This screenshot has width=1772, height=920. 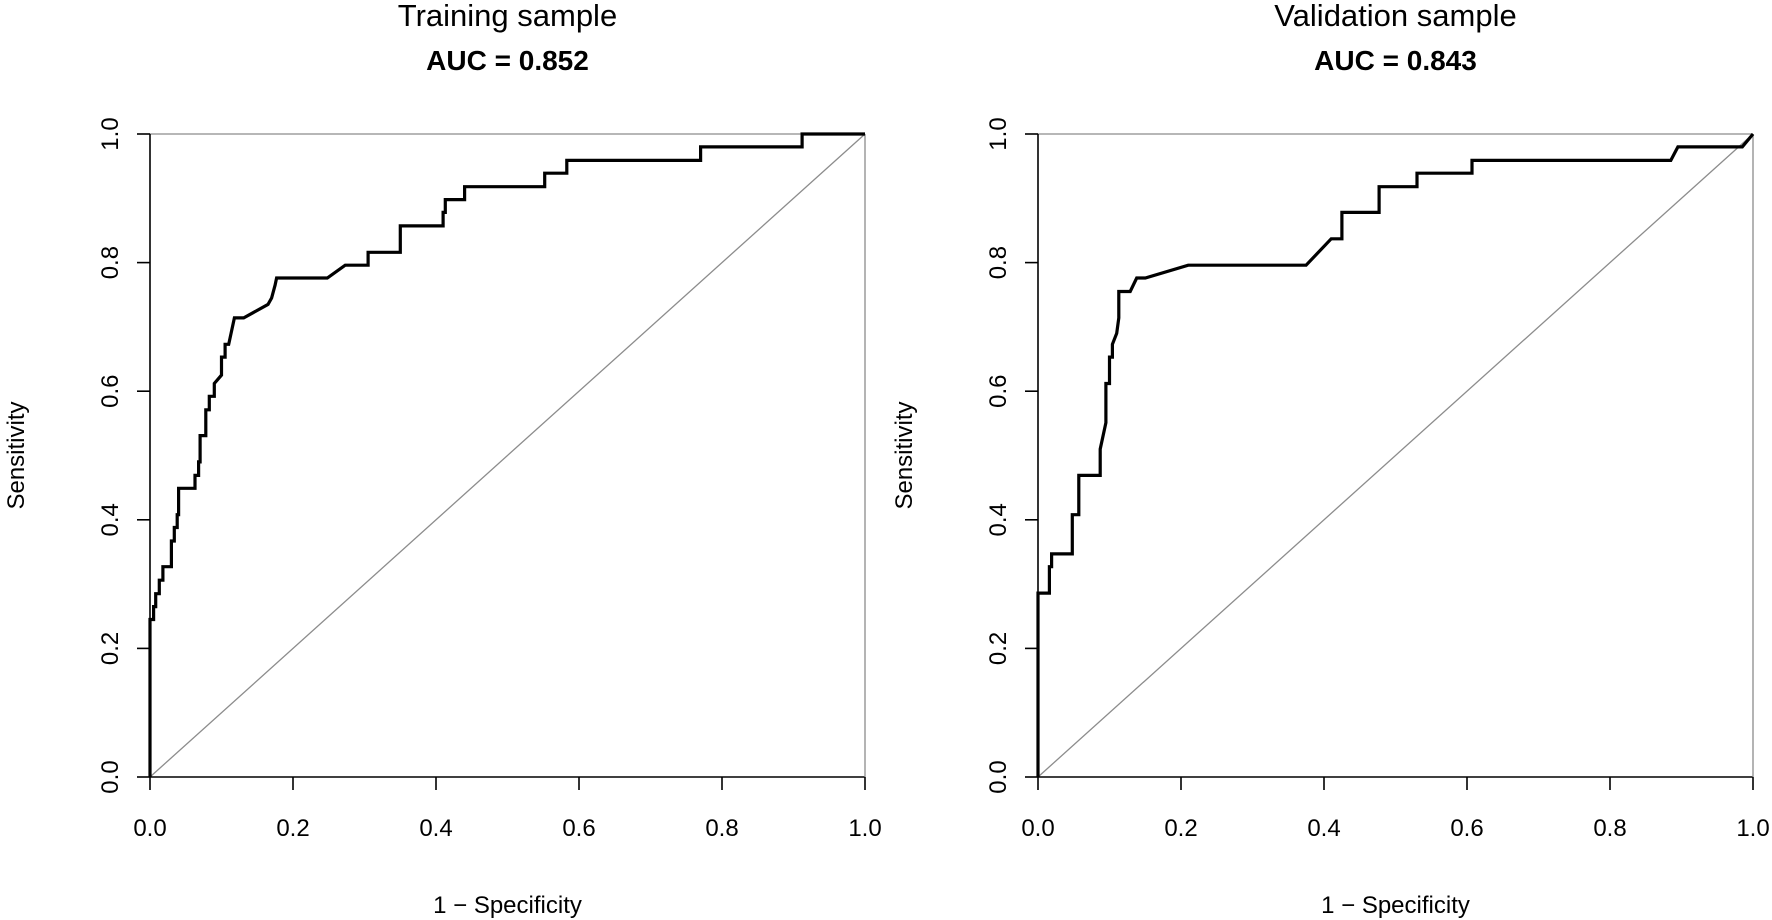 I want to click on chart-auc-subtitle: AUC = 0.843, so click(x=1395, y=60).